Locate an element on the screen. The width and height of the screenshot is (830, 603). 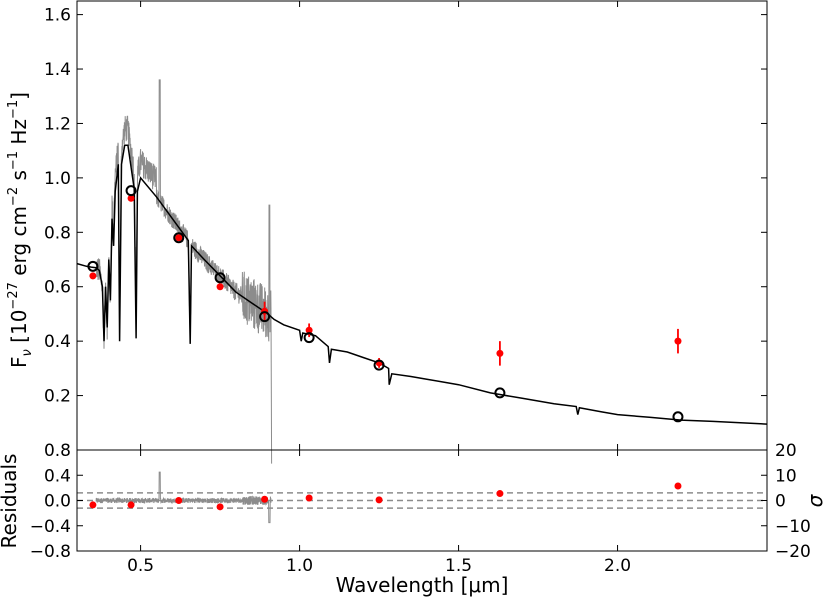
sigma-axis-label: σ is located at coordinates (815, 500).